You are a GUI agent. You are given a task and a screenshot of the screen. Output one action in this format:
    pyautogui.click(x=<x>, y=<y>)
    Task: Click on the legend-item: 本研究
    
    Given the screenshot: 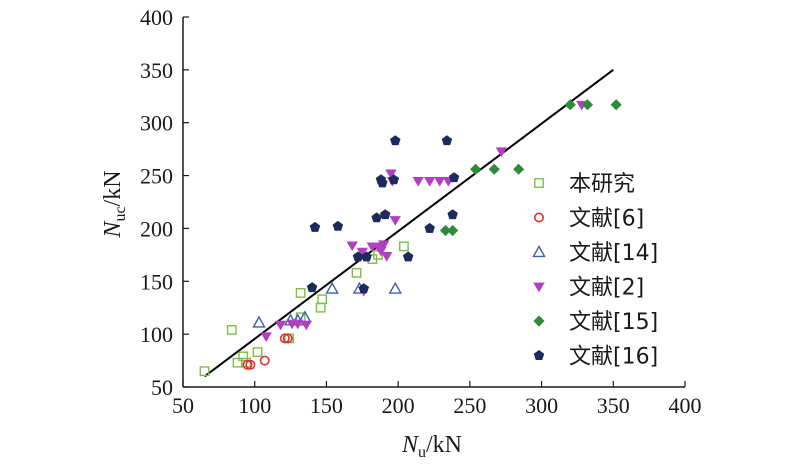 What is the action you would take?
    pyautogui.click(x=584, y=184)
    